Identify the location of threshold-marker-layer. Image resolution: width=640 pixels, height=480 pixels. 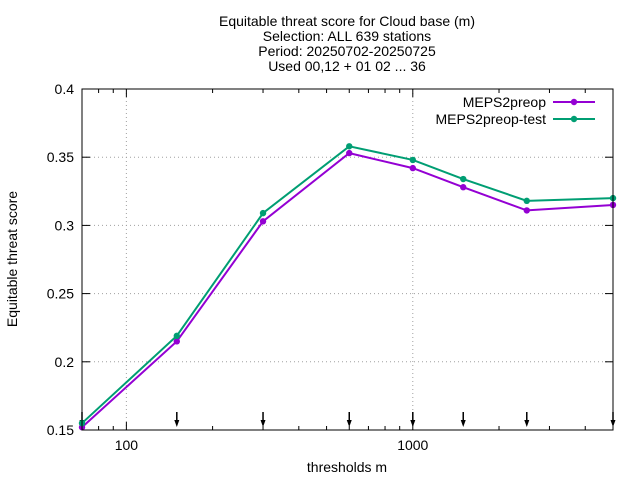
(347, 419).